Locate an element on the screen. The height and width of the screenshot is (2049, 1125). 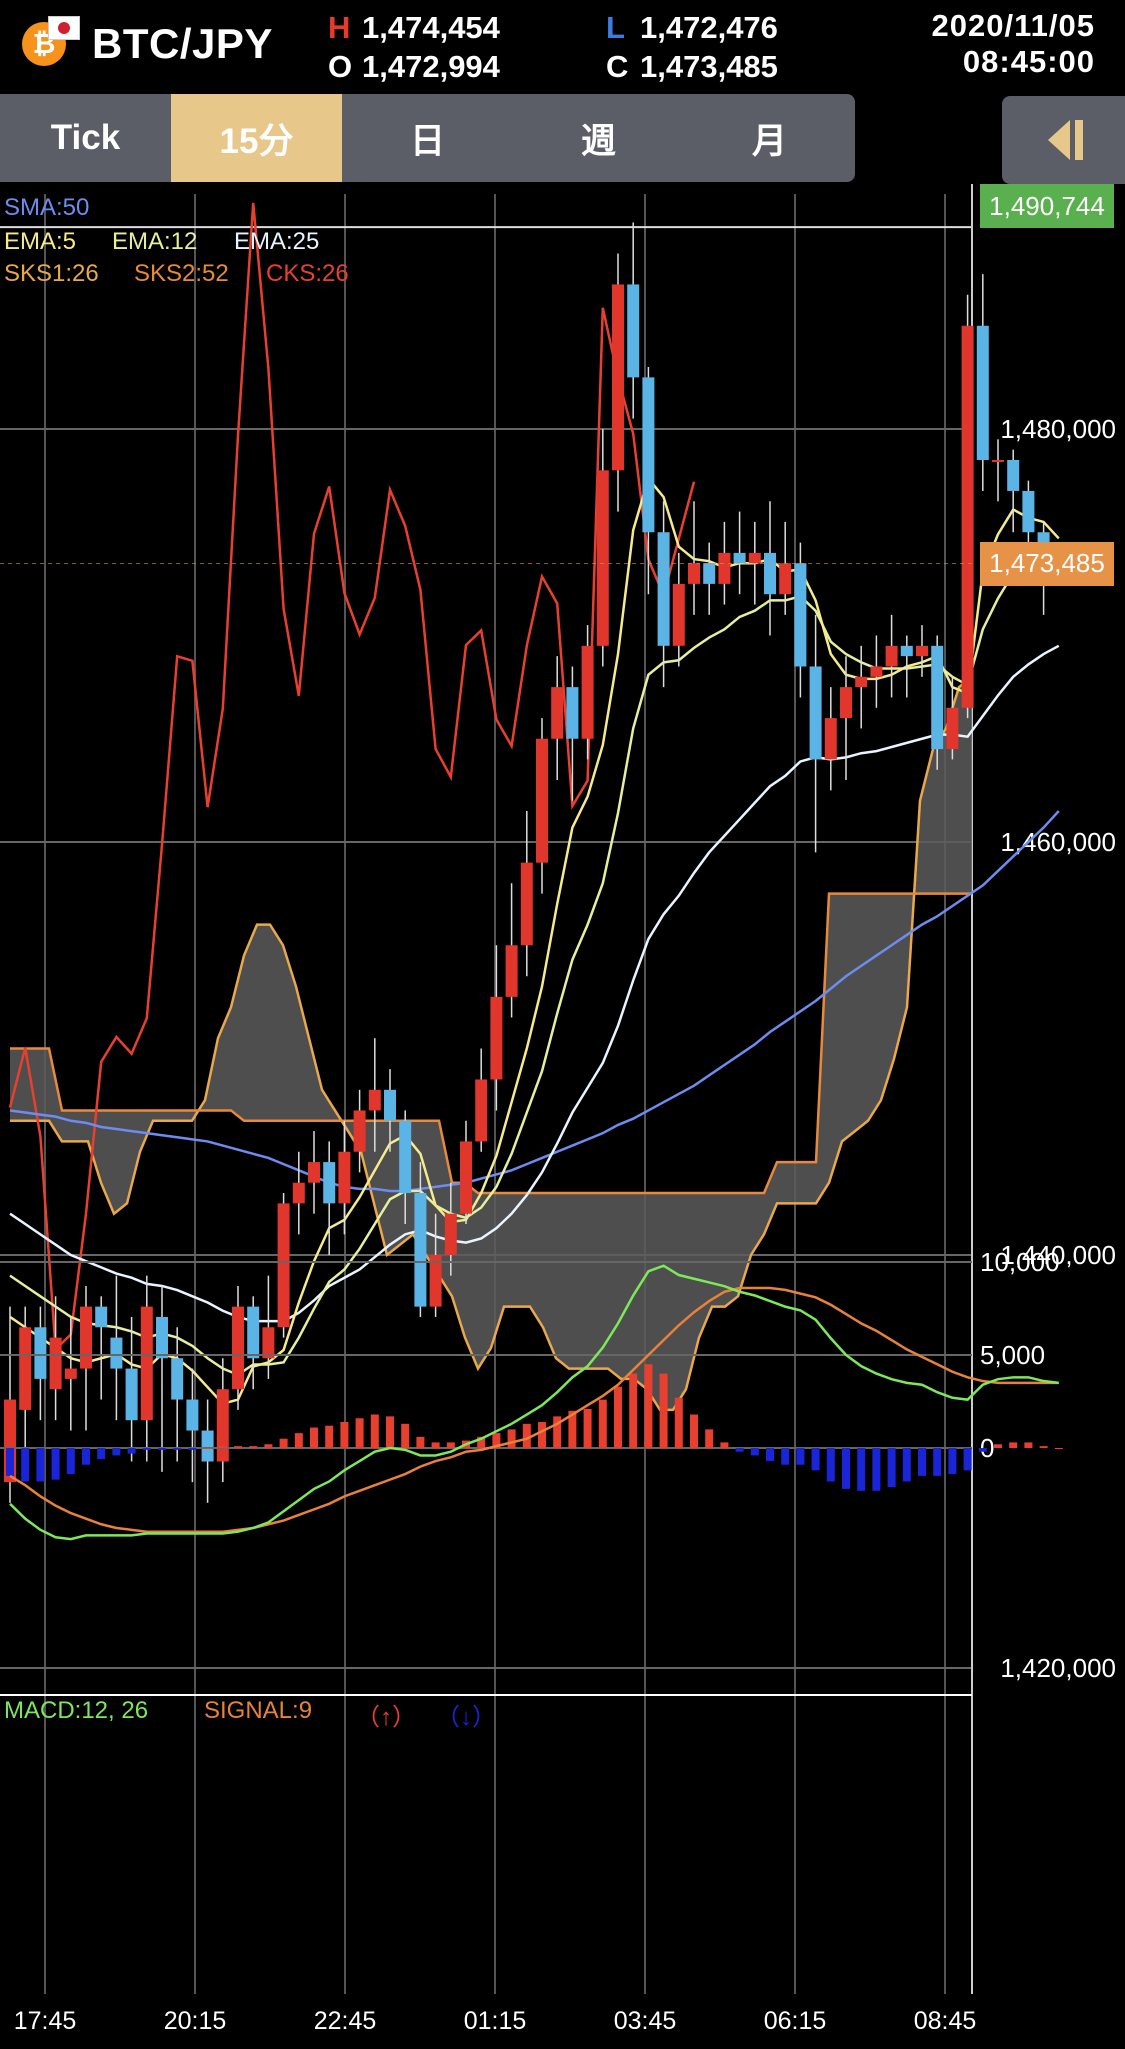
tab-week: 週 is located at coordinates (598, 141).